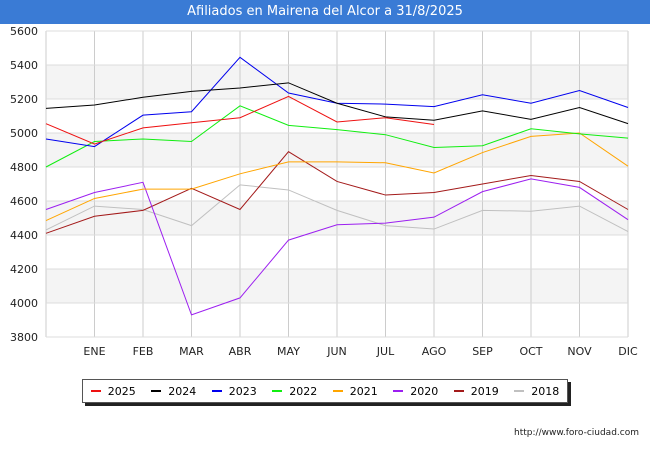  I want to click on x-tick-label: JUN, so click(336, 351).